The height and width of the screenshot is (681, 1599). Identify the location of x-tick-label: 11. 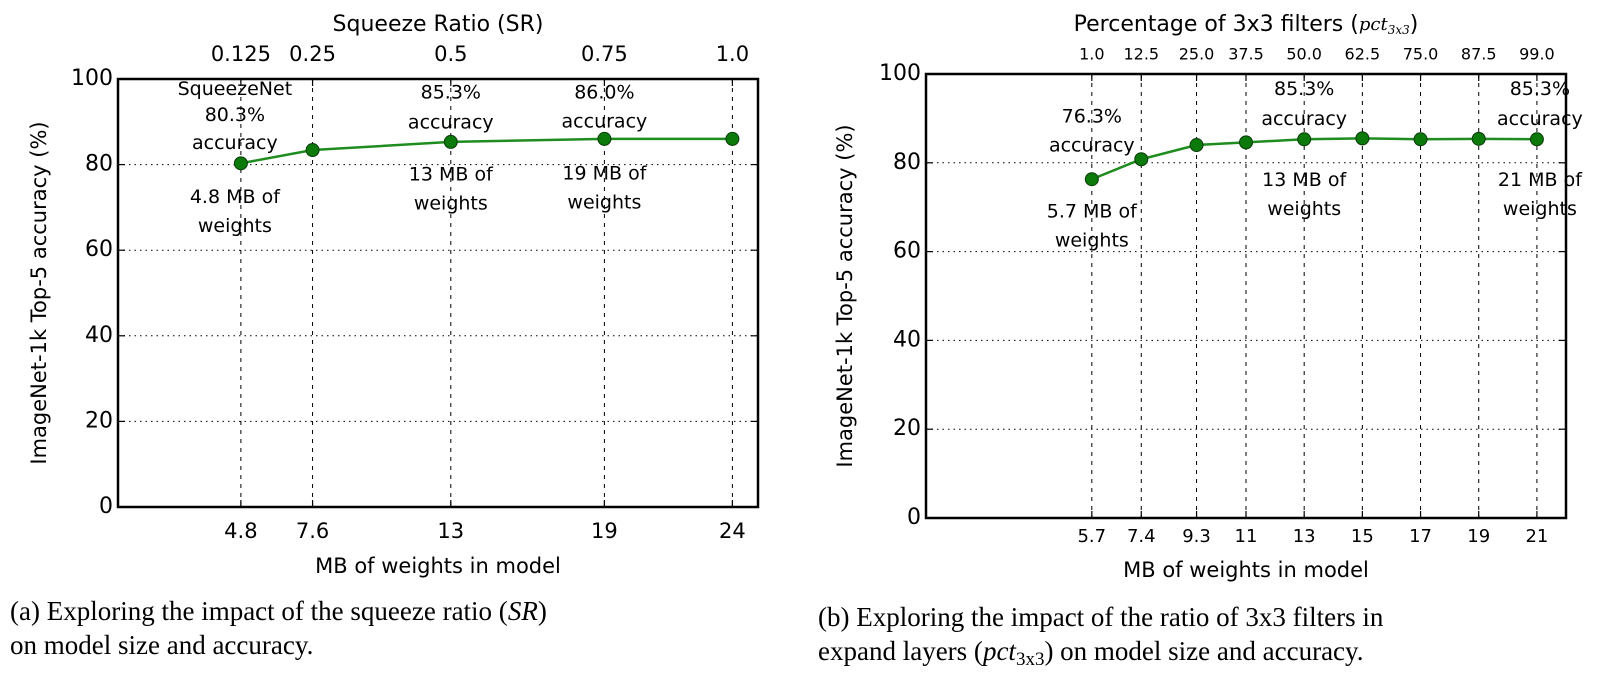
(1246, 536).